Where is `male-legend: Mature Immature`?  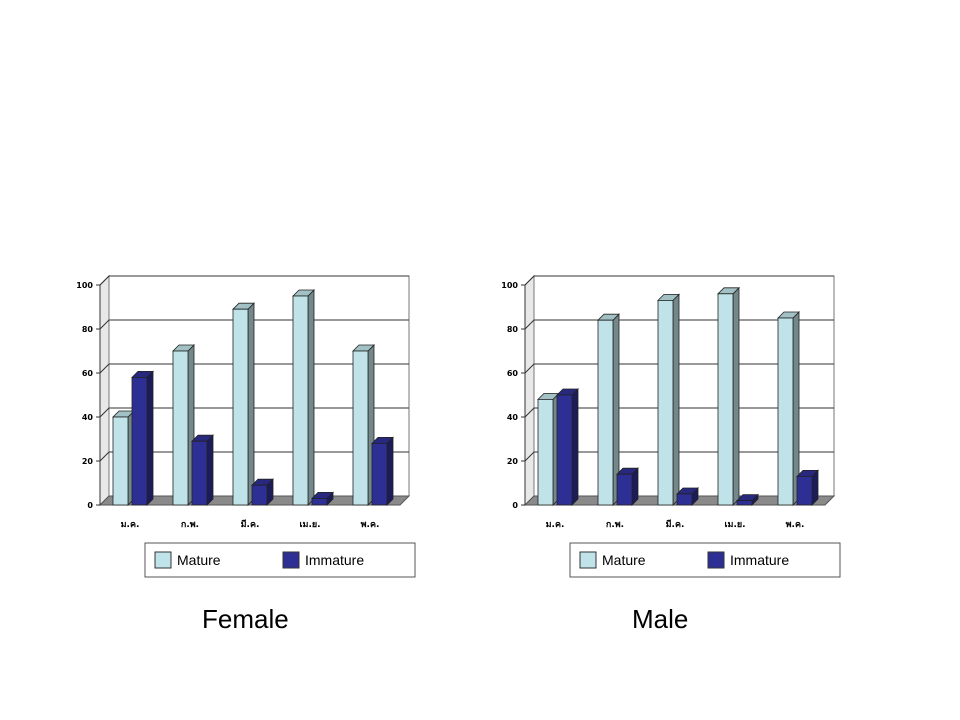
male-legend: Mature Immature is located at coordinates (705, 560).